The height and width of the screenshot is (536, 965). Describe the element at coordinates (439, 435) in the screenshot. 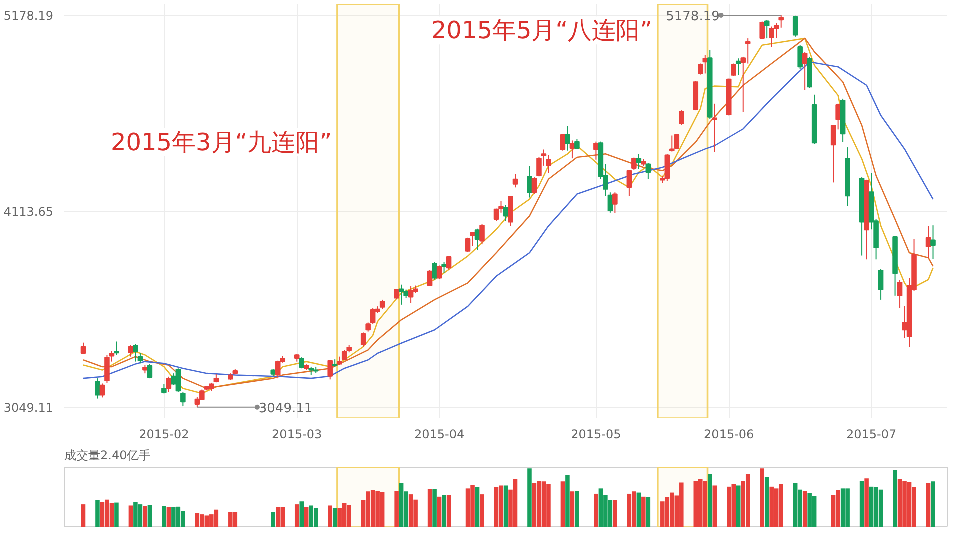

I see `x-tick-label: 2015-04` at that location.